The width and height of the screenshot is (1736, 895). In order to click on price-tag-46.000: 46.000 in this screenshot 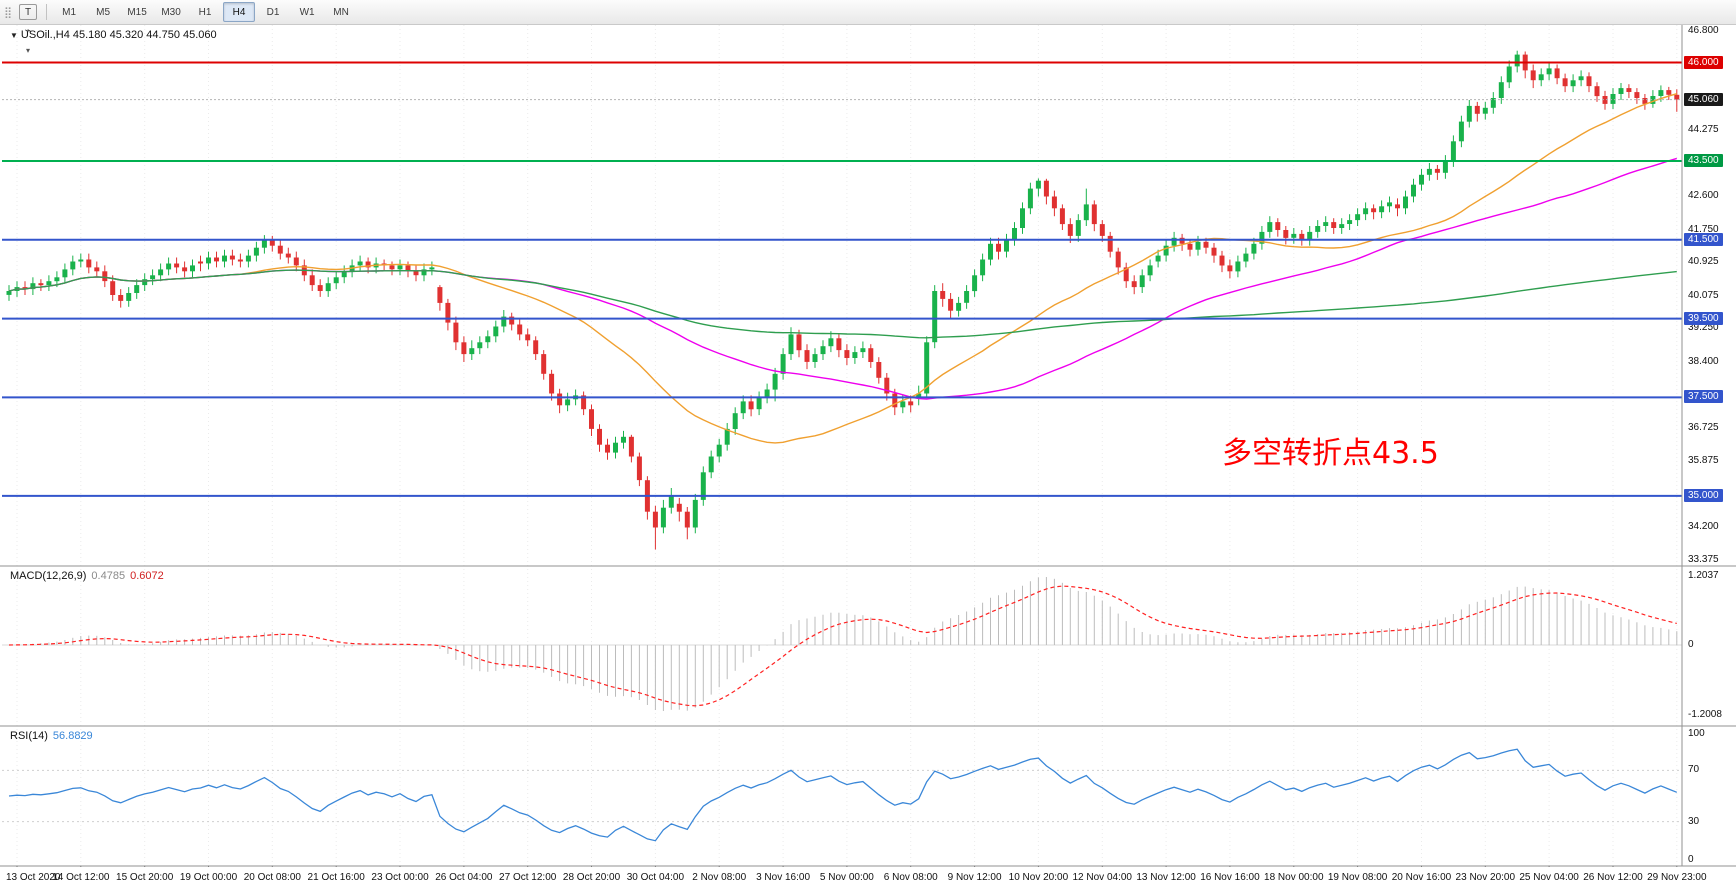, I will do `click(1703, 62)`.